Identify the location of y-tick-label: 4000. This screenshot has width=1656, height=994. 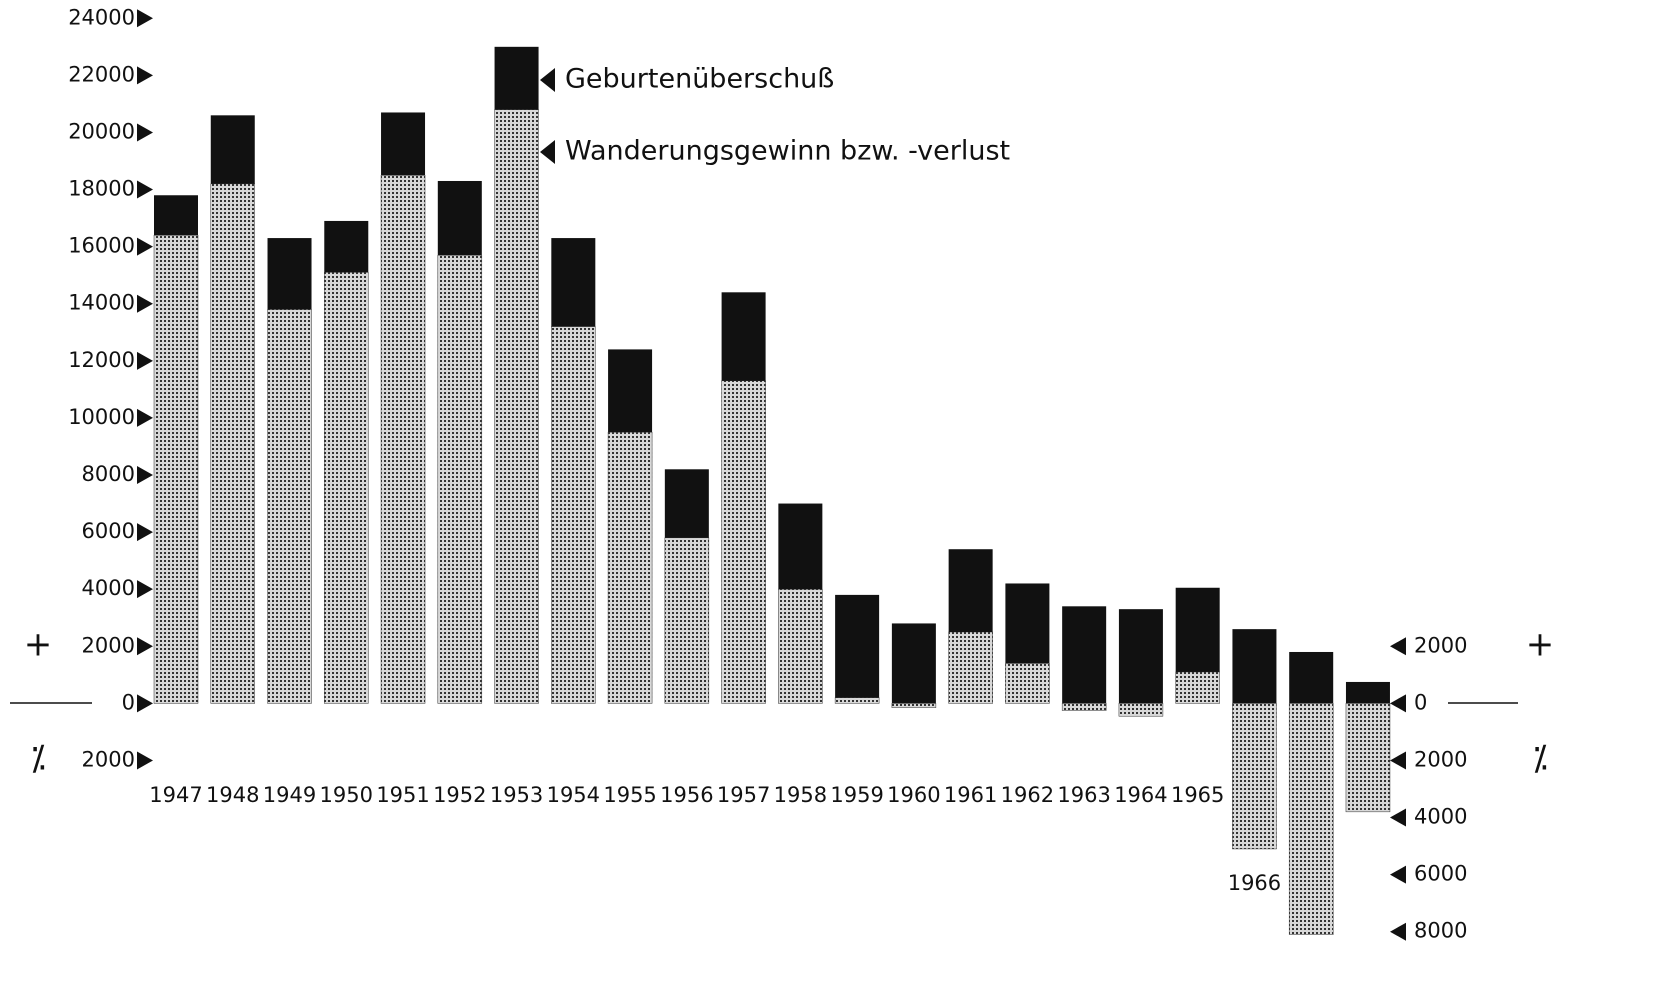
(108, 588).